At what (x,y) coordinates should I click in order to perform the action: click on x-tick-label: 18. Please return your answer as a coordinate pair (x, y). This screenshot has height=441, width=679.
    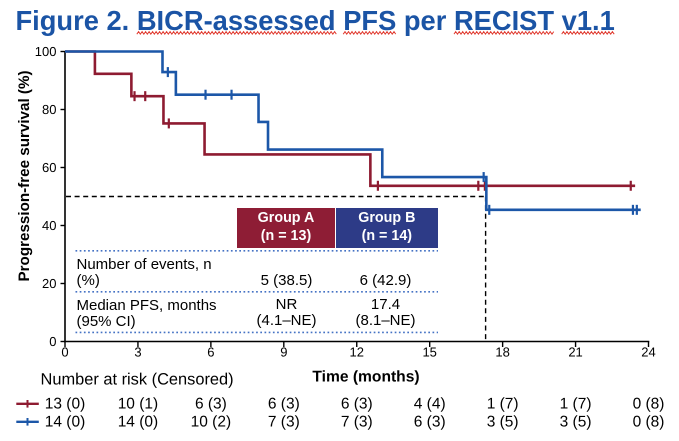
    Looking at the image, I should click on (502, 352).